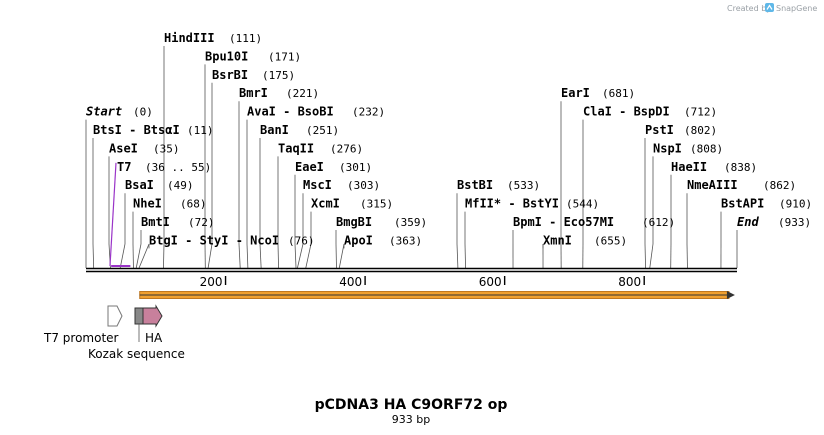  I want to click on restriction-site: BtgI - StyI - NcoI (76), so click(226, 251).